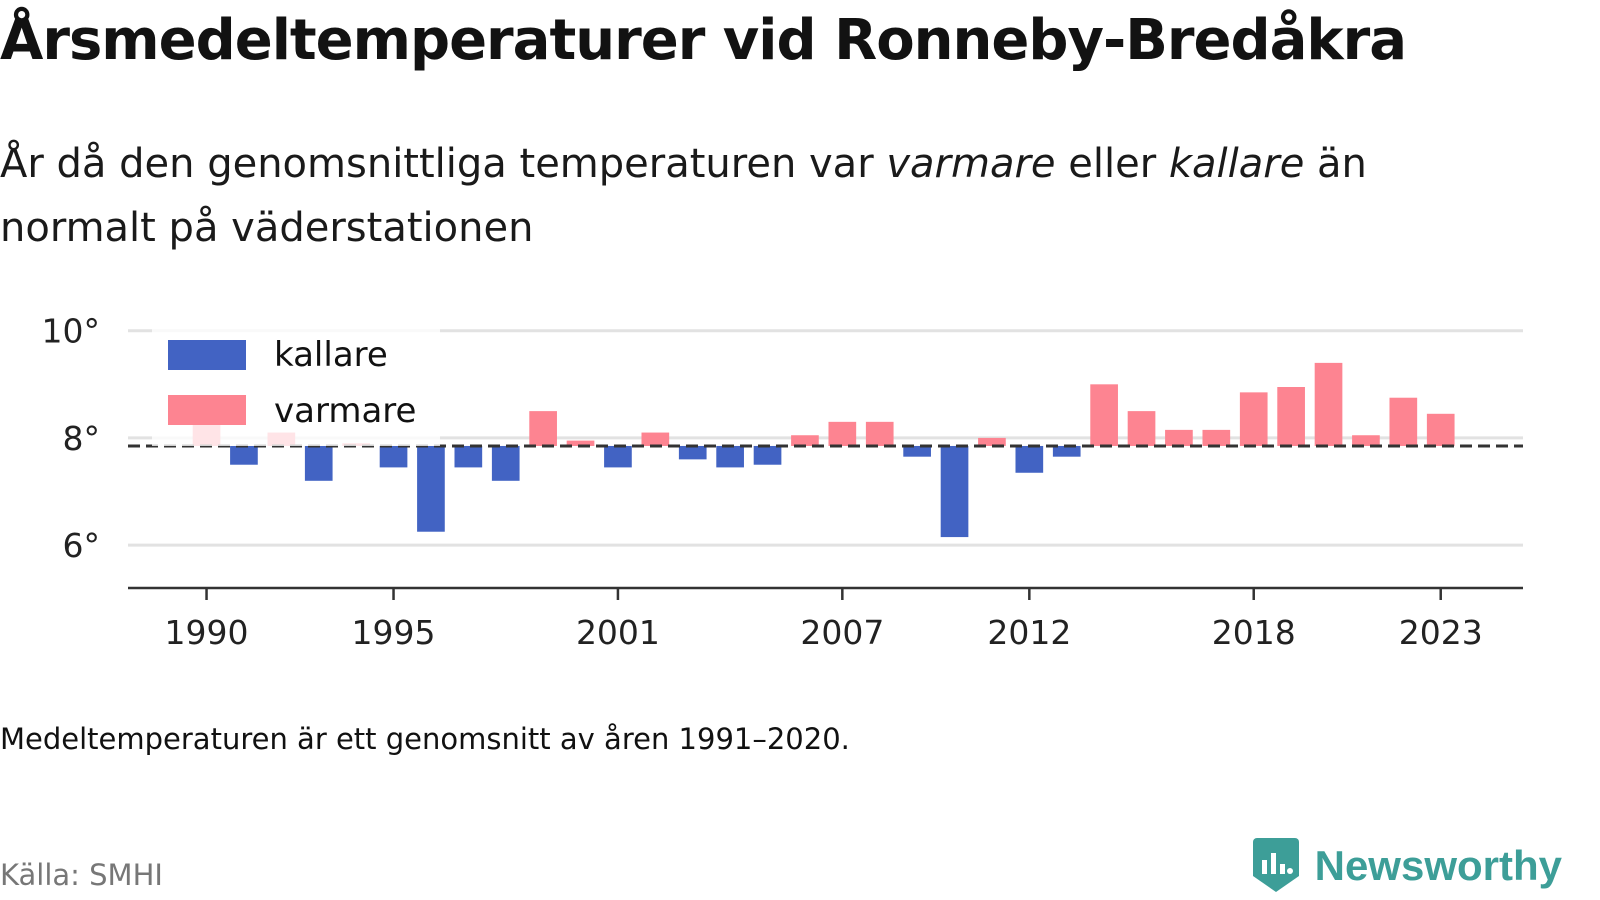 The width and height of the screenshot is (1600, 900). I want to click on y-tick-label: 8°, so click(82, 438).